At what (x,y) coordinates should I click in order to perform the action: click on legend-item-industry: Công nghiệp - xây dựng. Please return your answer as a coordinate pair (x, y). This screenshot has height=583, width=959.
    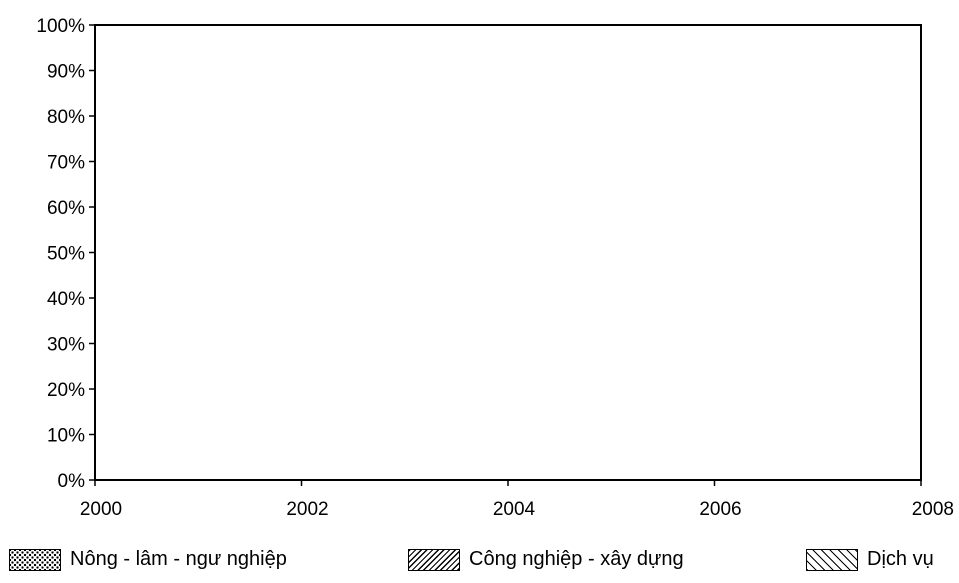
    Looking at the image, I should click on (546, 559).